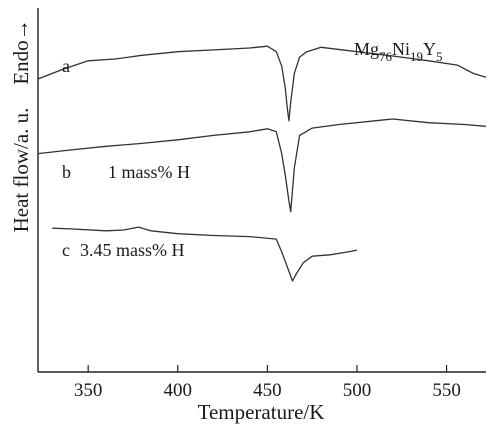 The image size is (488, 435). Describe the element at coordinates (267, 390) in the screenshot. I see `x-tick-label-450: 450` at that location.